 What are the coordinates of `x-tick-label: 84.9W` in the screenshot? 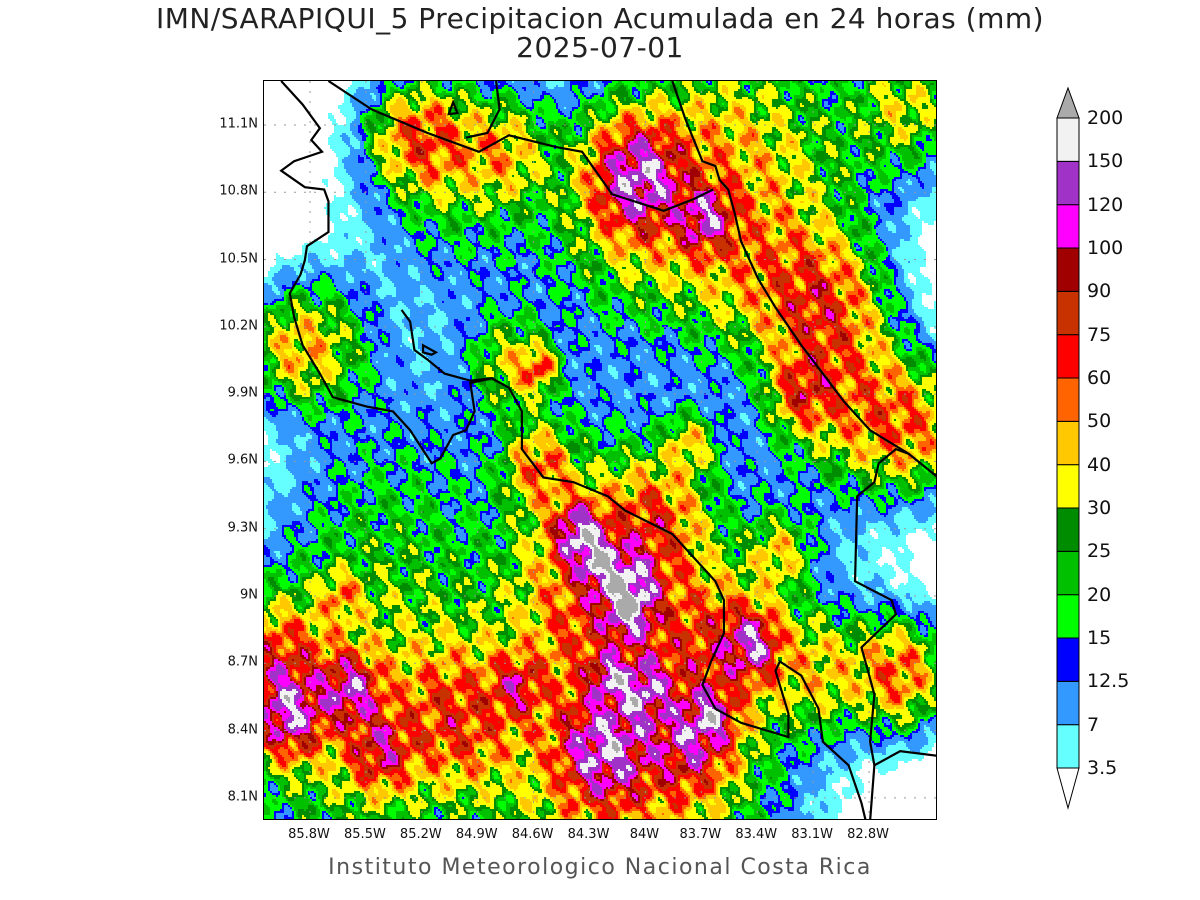 It's located at (476, 834).